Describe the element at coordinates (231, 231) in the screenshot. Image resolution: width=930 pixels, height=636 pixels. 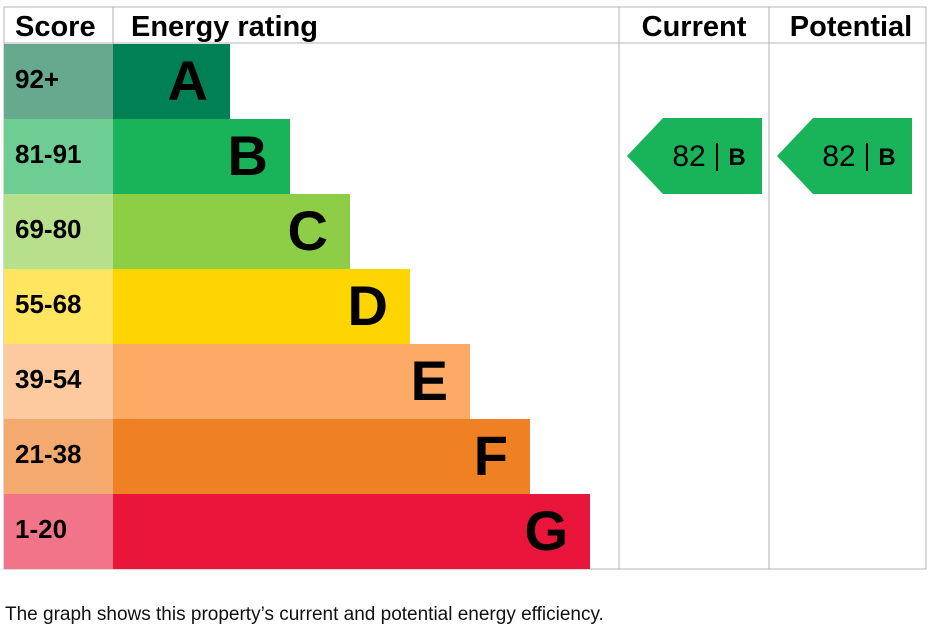
I see `band-bar-c` at that location.